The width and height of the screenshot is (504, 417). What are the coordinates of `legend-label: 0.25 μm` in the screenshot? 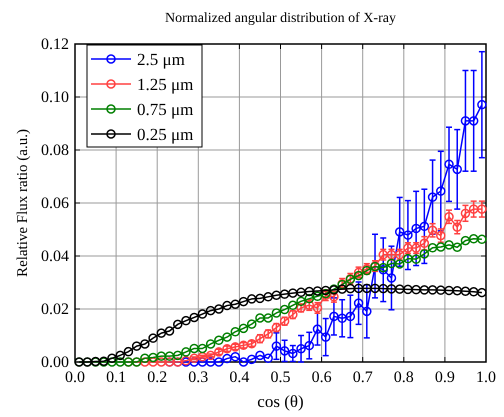 It's located at (165, 134).